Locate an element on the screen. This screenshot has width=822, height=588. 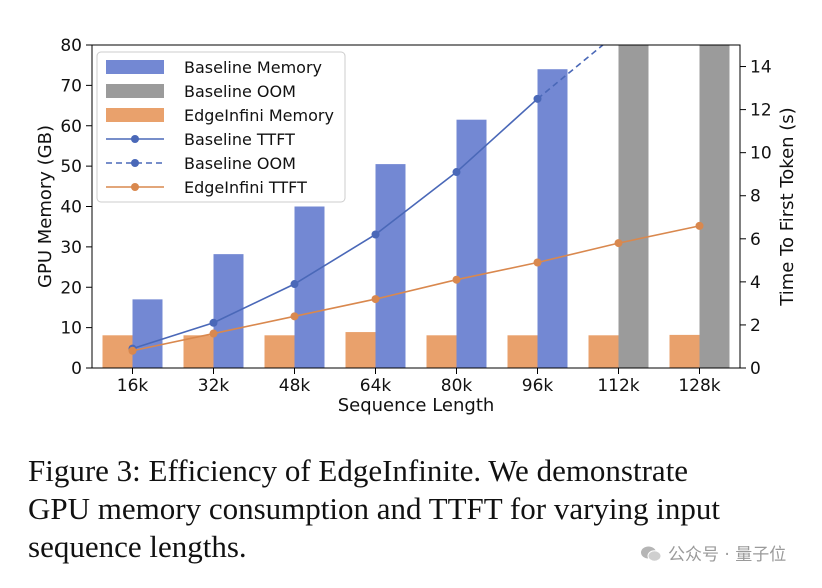
point-edgeinfini-ttft-48k is located at coordinates (294, 316).